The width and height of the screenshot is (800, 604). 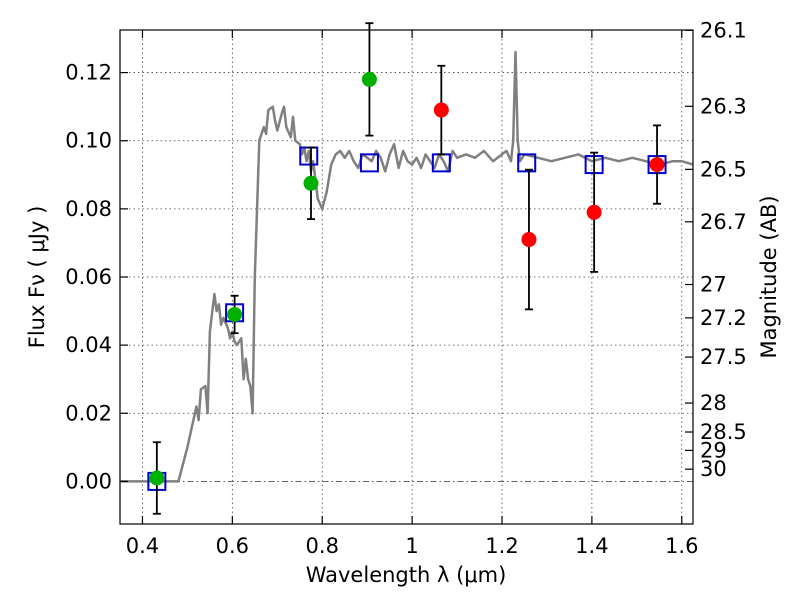 What do you see at coordinates (88, 345) in the screenshot?
I see `y-tick-label: 0.04` at bounding box center [88, 345].